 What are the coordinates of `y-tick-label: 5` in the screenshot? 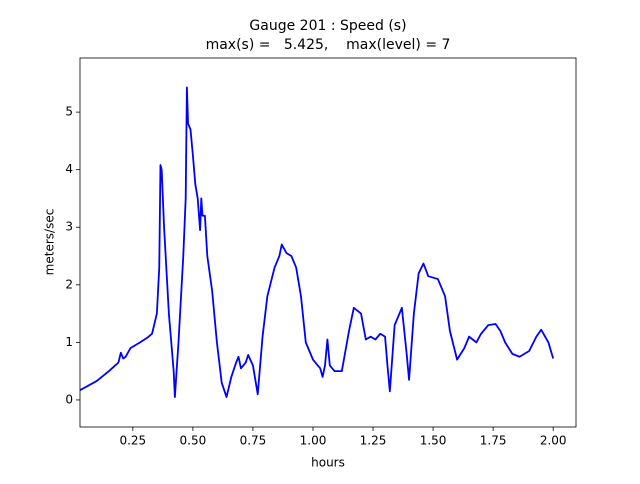 It's located at (69, 112).